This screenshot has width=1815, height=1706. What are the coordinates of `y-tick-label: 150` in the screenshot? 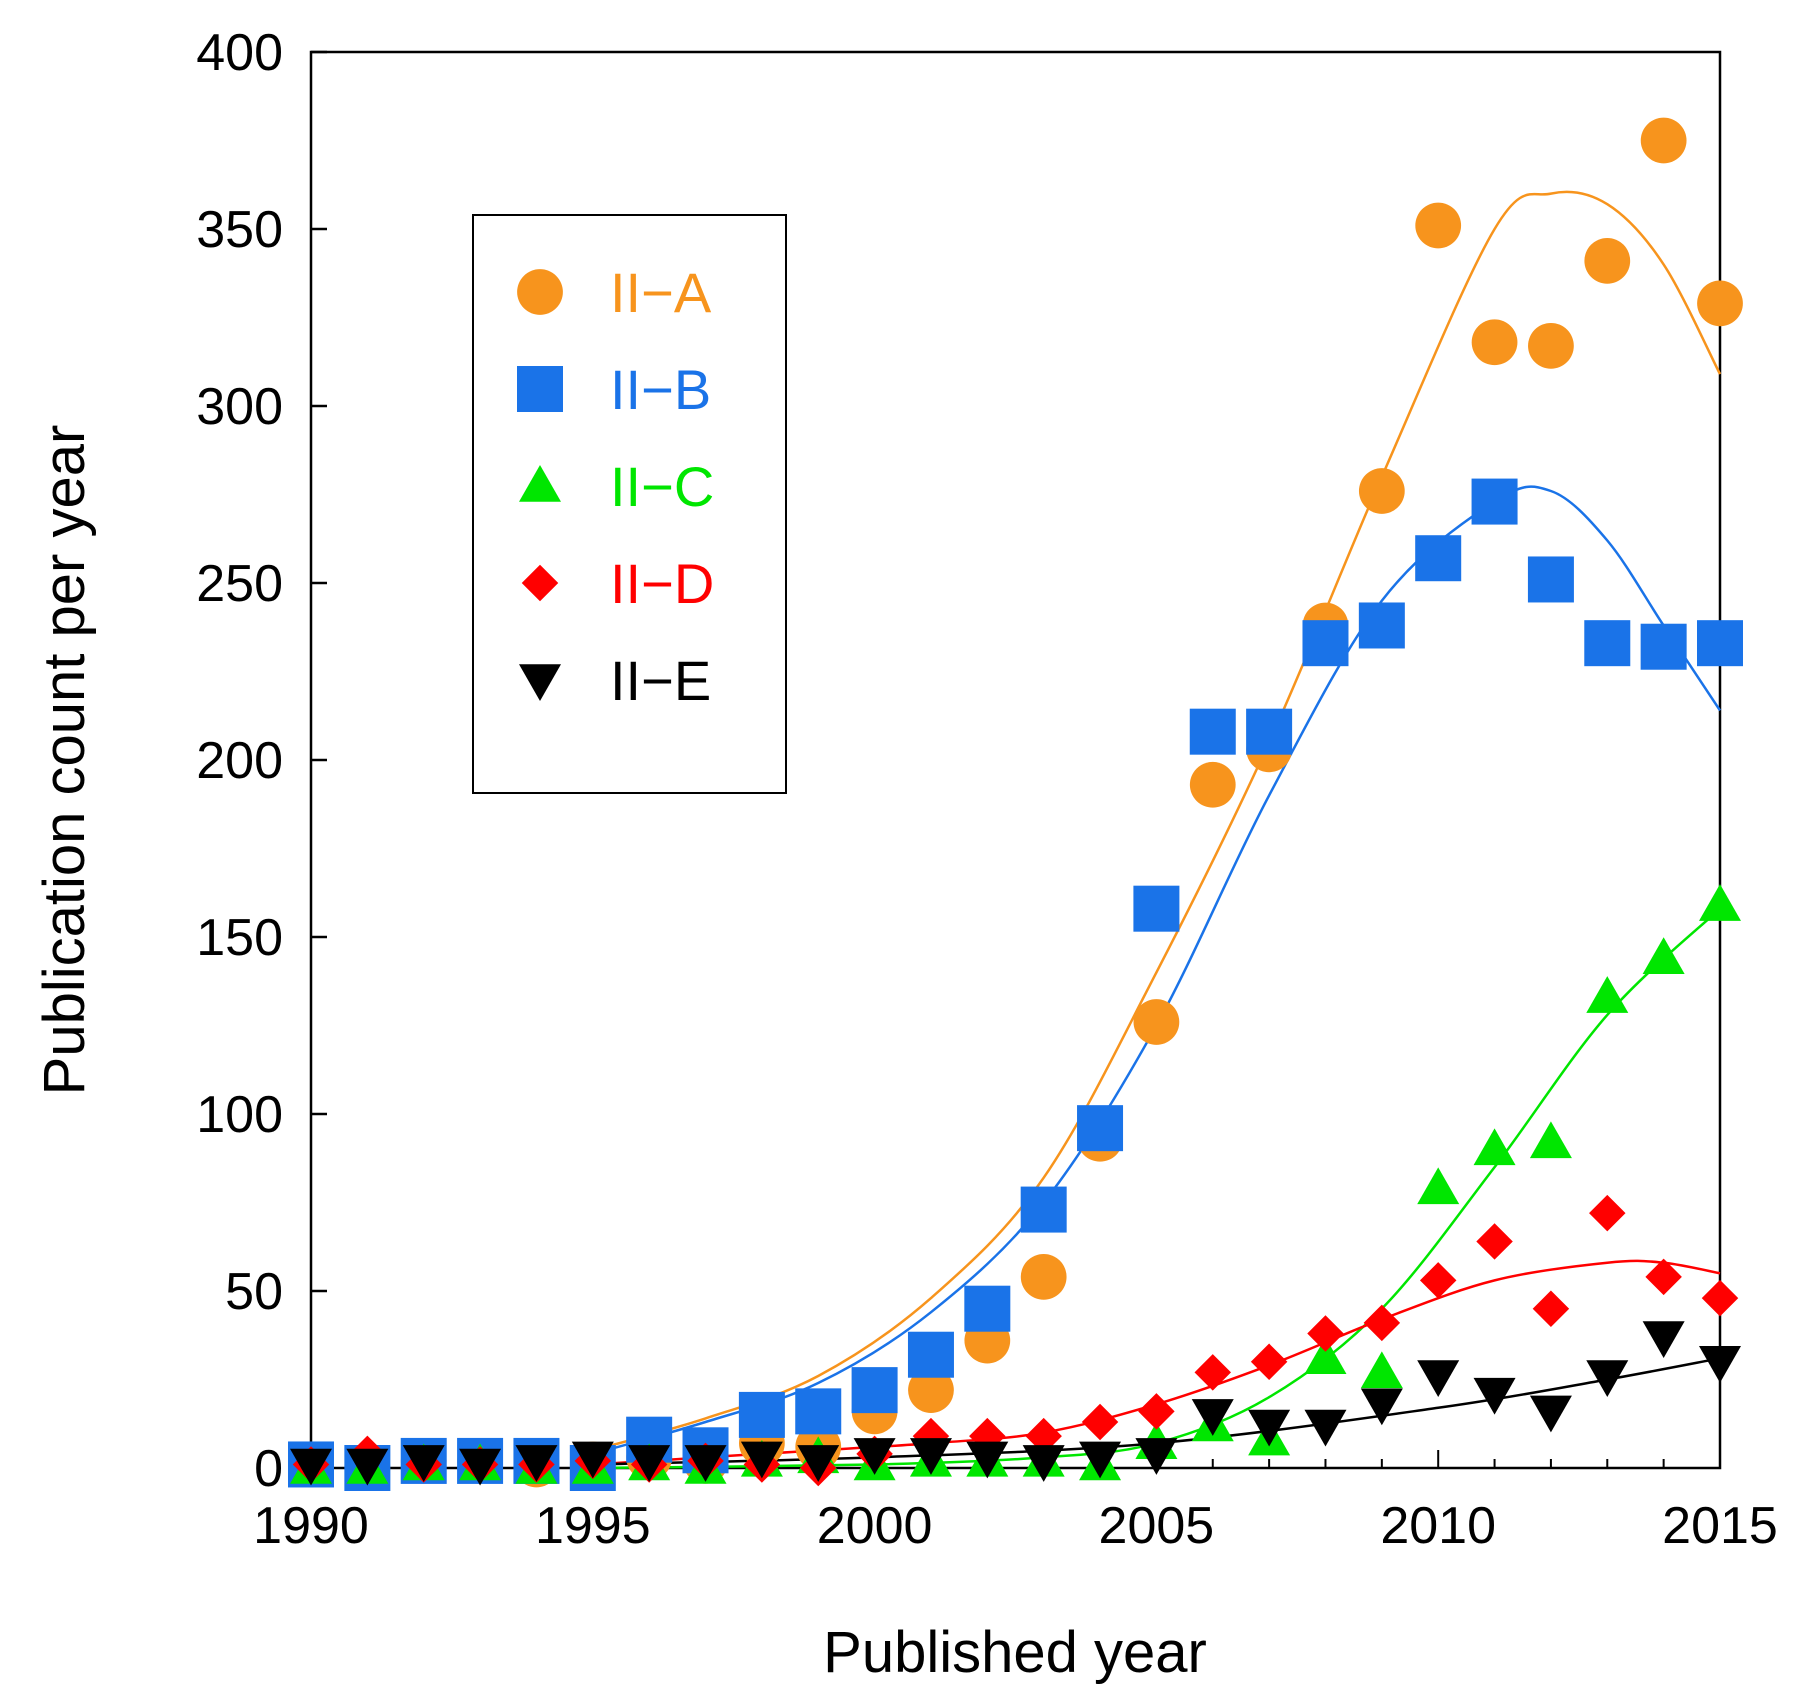 It's located at (239, 938).